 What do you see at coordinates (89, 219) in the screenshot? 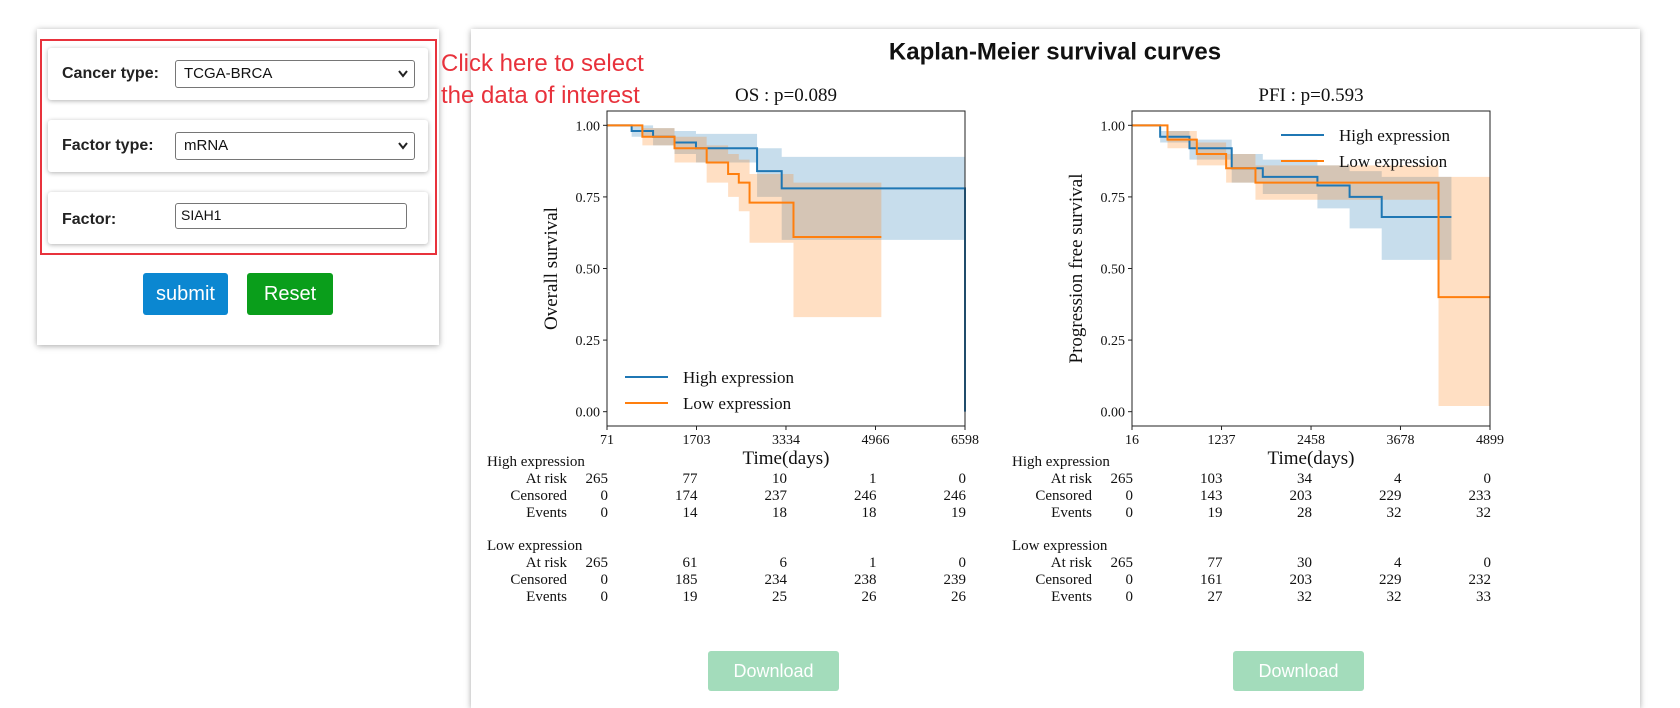
I see `field-label: Factor:` at bounding box center [89, 219].